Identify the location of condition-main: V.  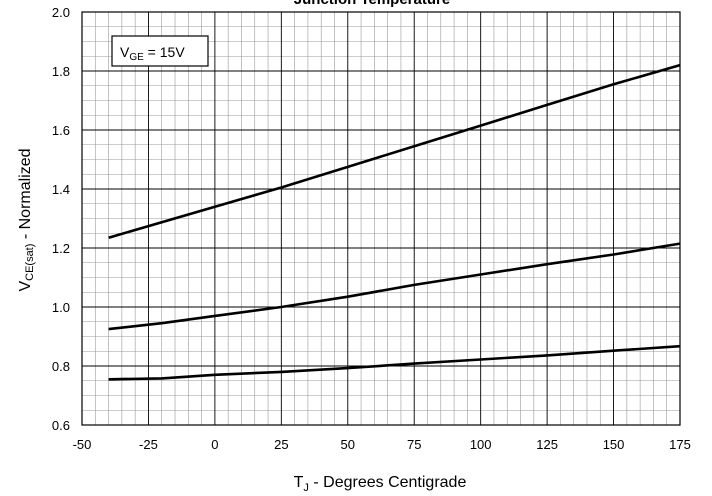
(125, 52).